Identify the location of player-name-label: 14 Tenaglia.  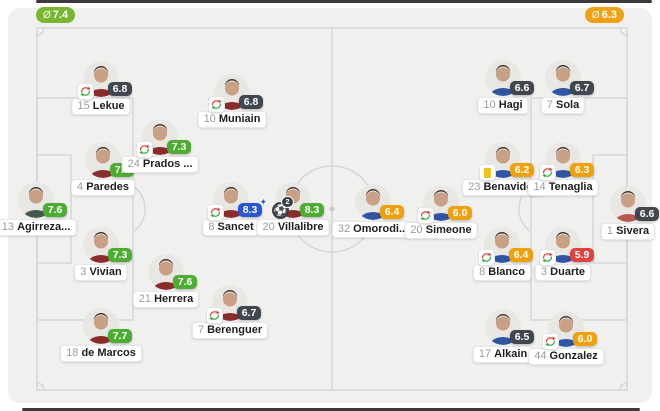
(563, 187).